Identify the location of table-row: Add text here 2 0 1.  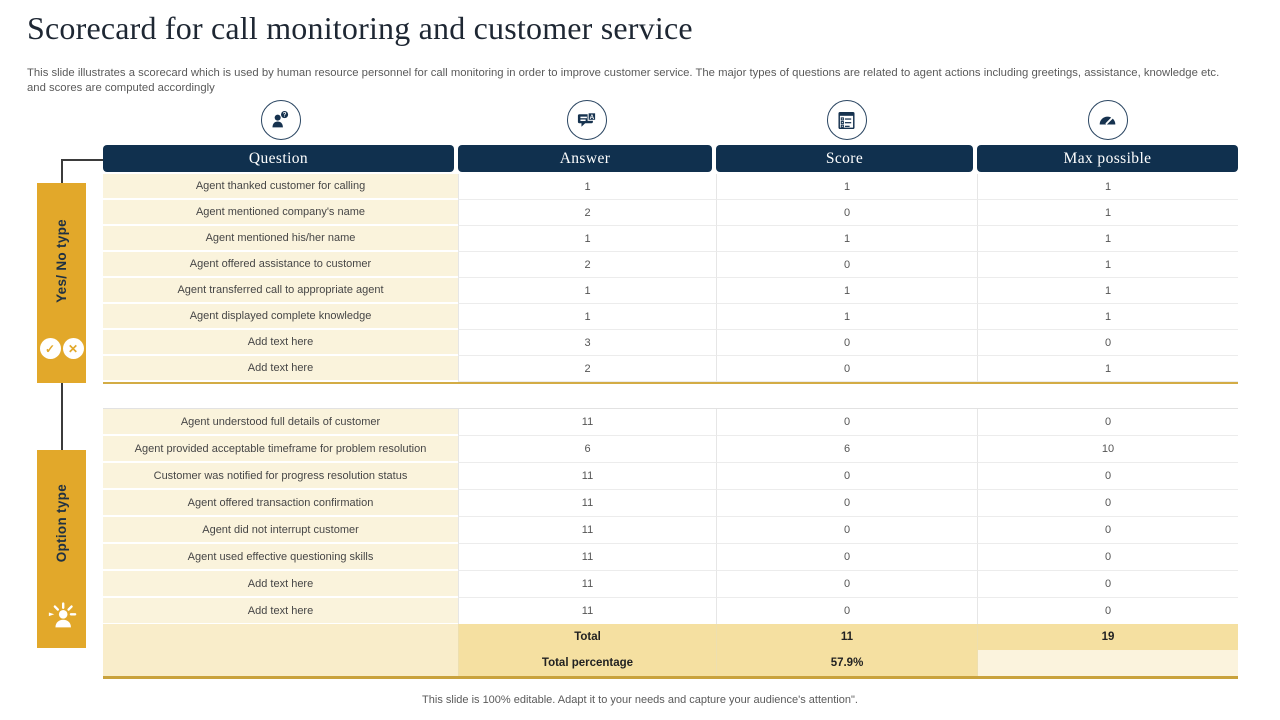
(670, 369).